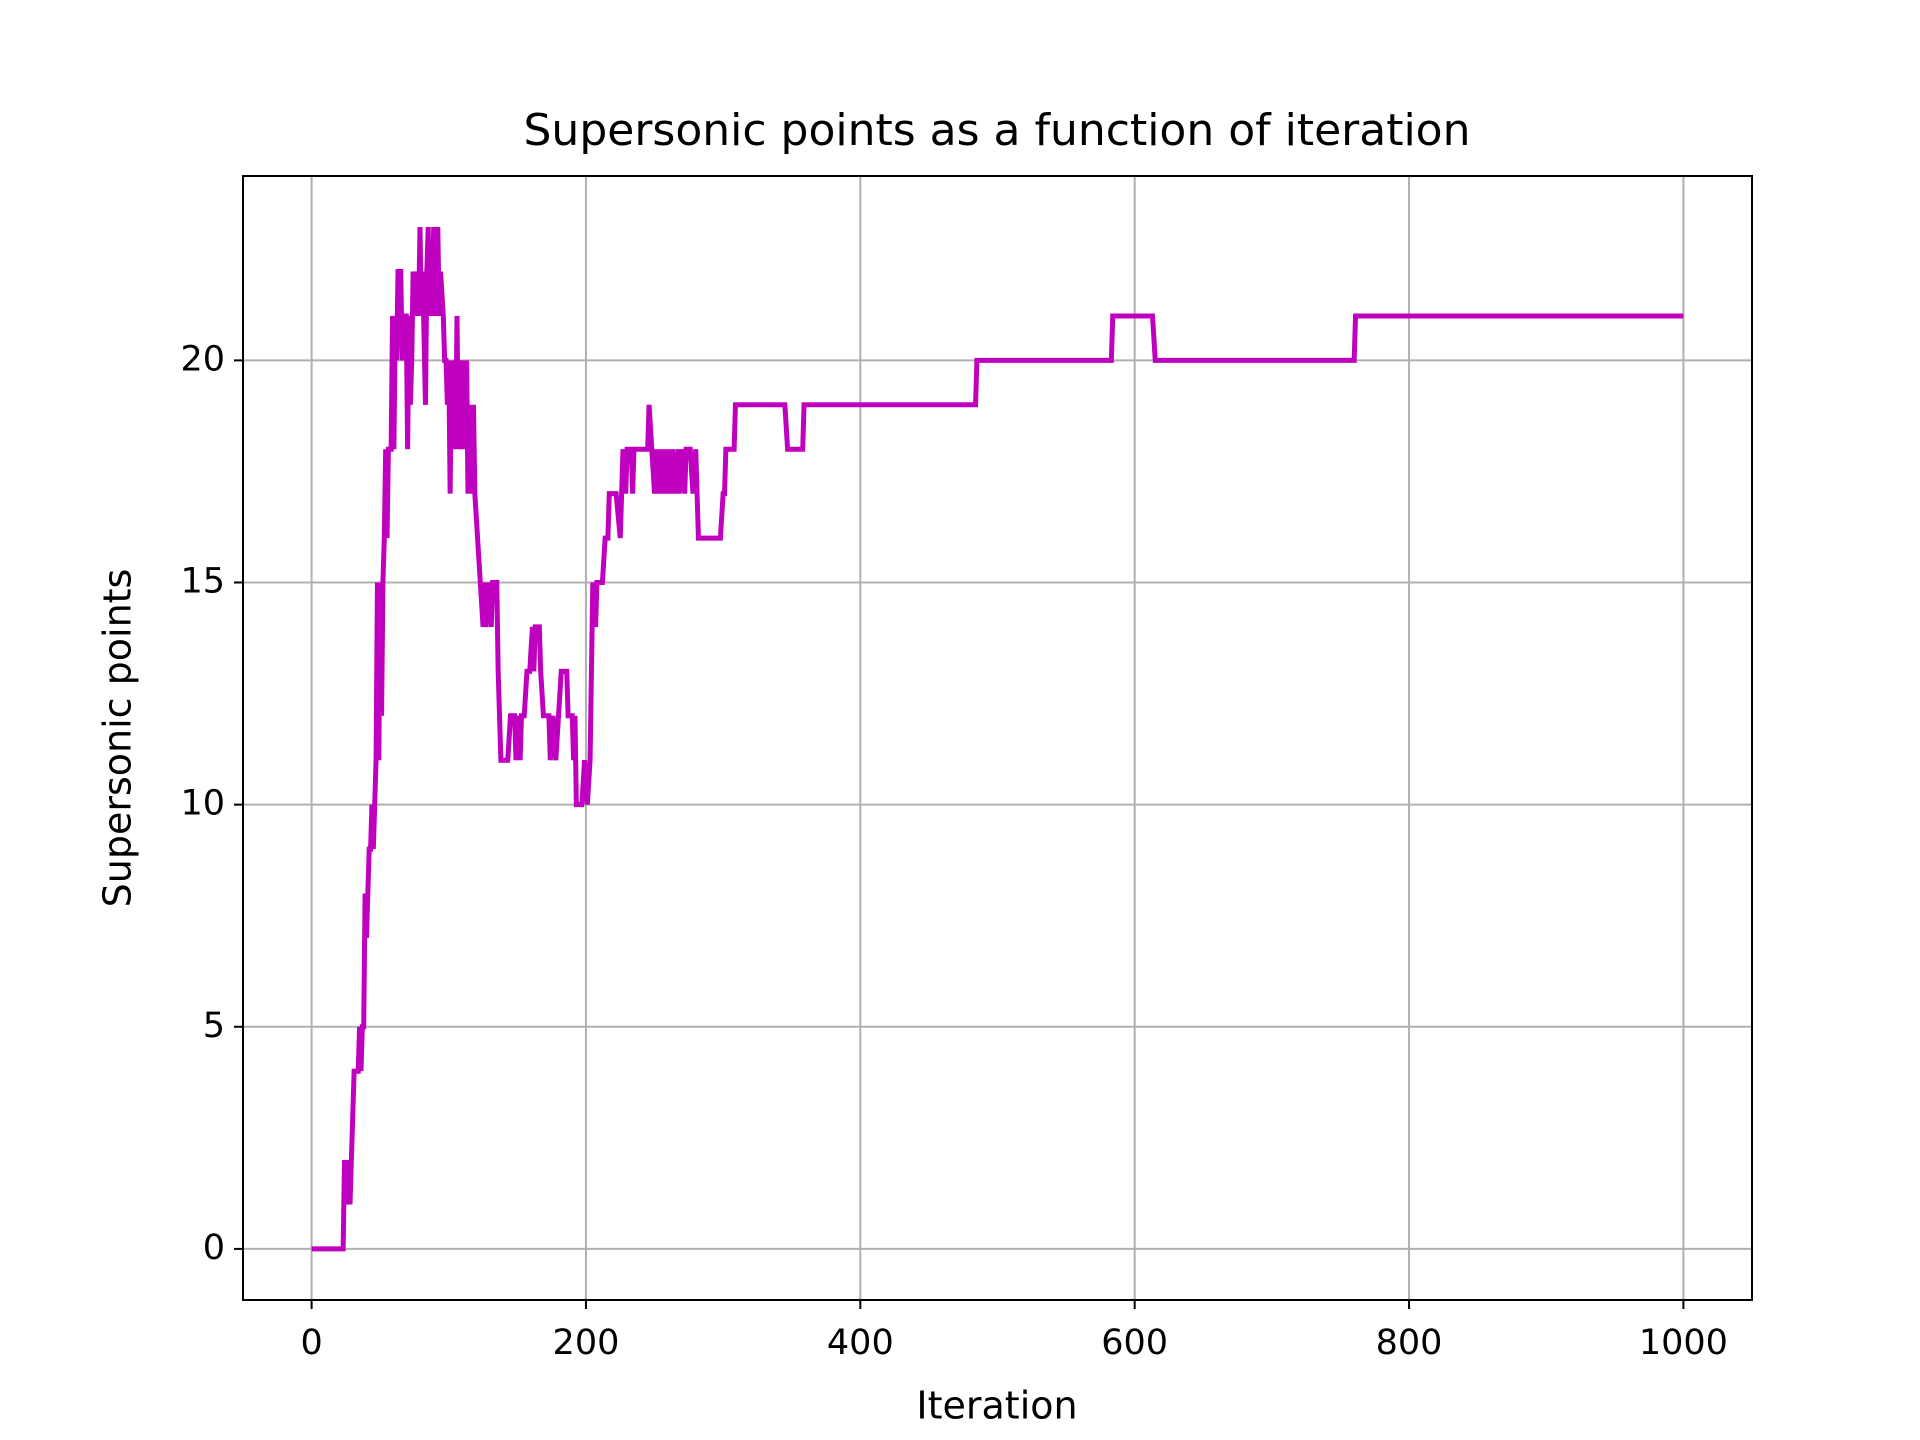  What do you see at coordinates (202, 582) in the screenshot?
I see `y-tick-label: 15` at bounding box center [202, 582].